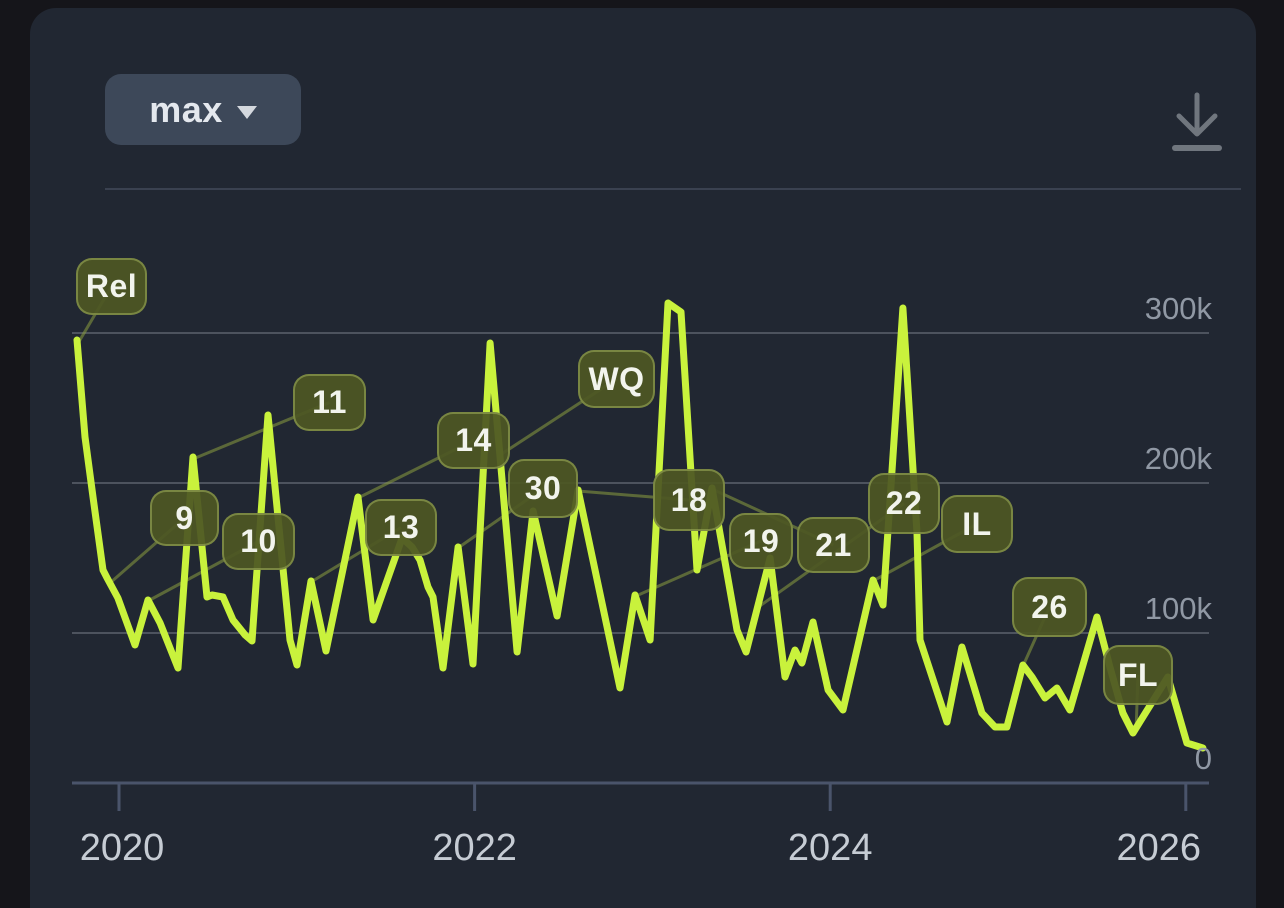 This screenshot has height=908, width=1284. I want to click on event-badge-14: 14, so click(473, 440).